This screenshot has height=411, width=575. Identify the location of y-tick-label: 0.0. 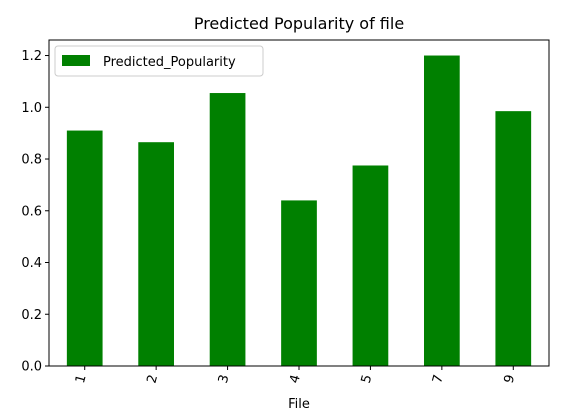
(31, 367).